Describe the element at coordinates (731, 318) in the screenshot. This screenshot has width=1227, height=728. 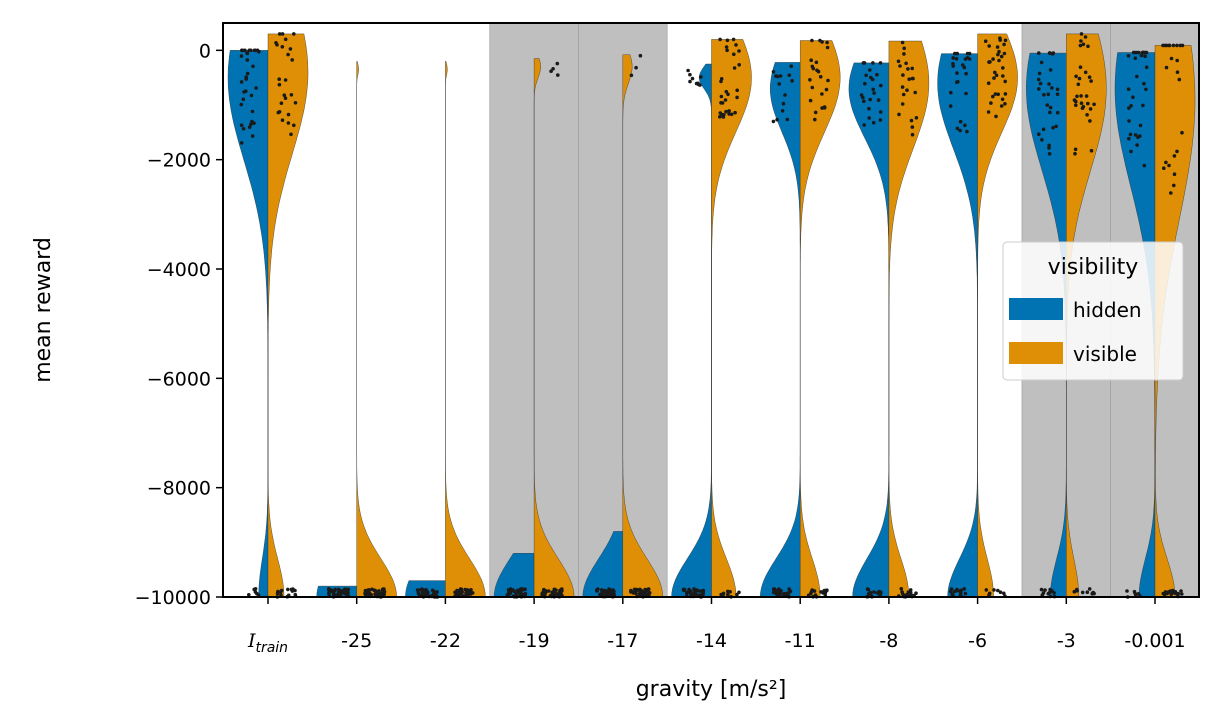
I see `violin-visible--14` at that location.